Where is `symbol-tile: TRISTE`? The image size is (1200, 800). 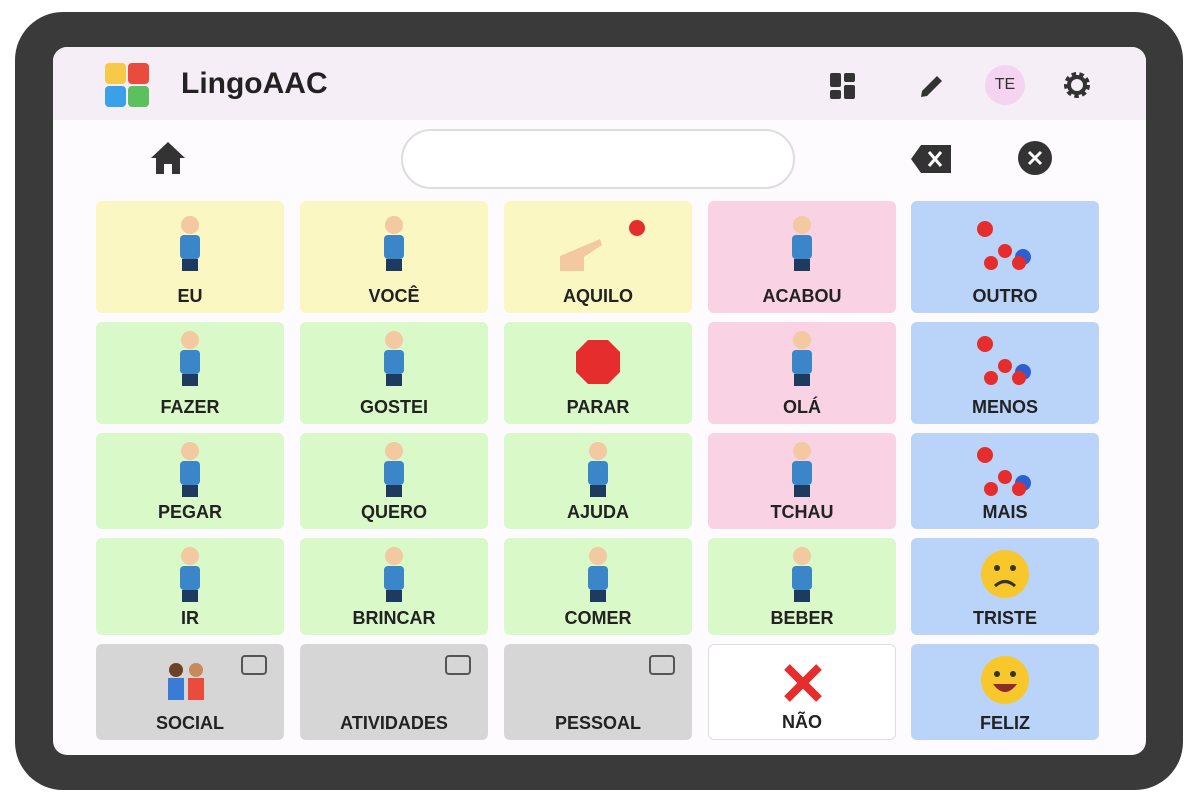
symbol-tile: TRISTE is located at coordinates (1005, 586).